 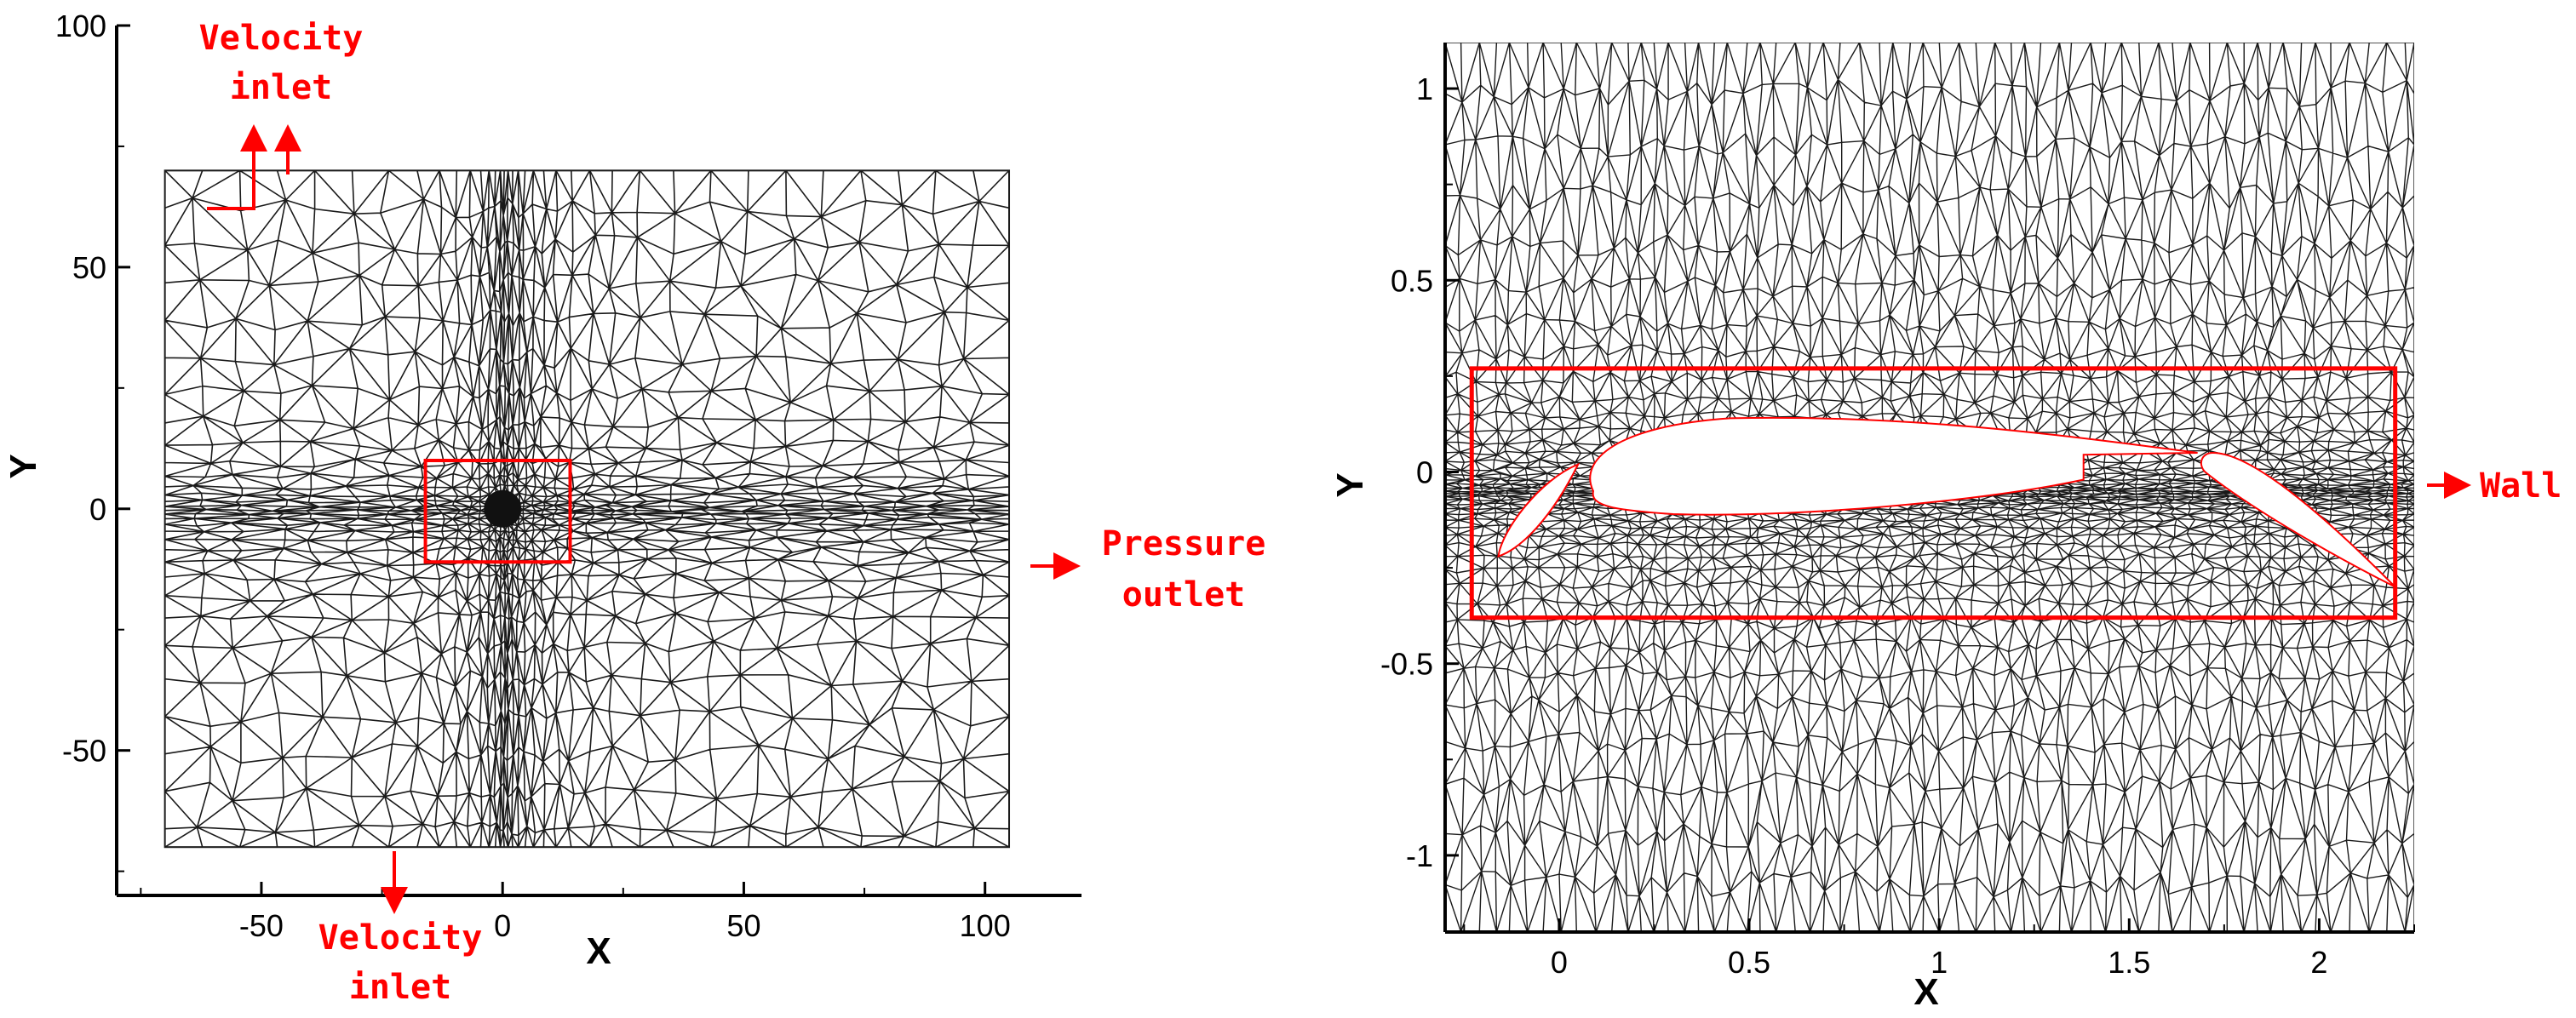 I want to click on right-x-tick-label: 0, so click(x=1559, y=962).